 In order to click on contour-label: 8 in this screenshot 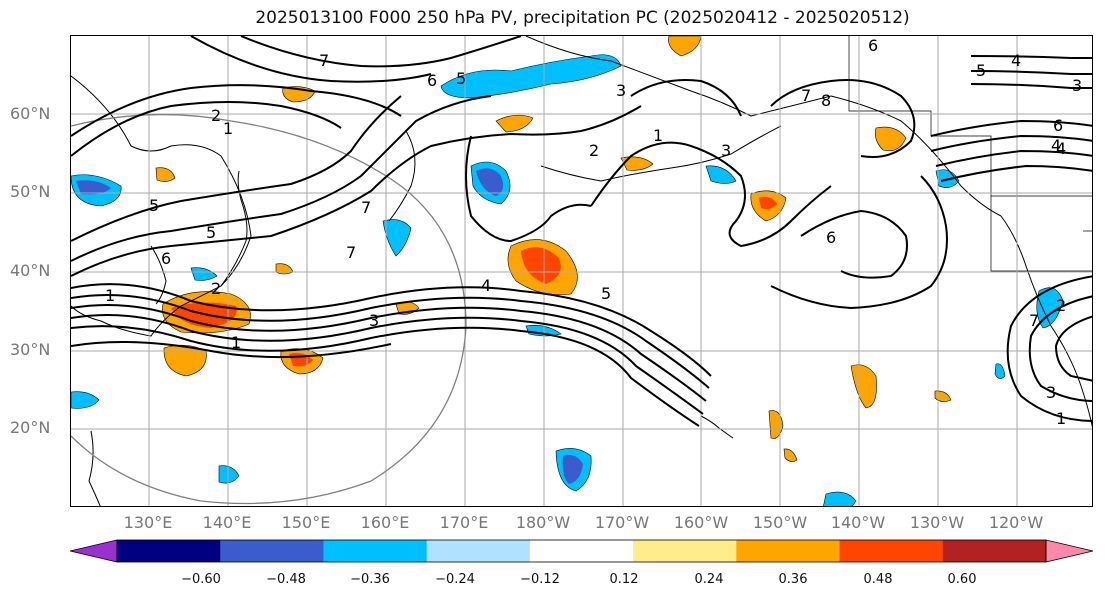, I will do `click(826, 100)`.